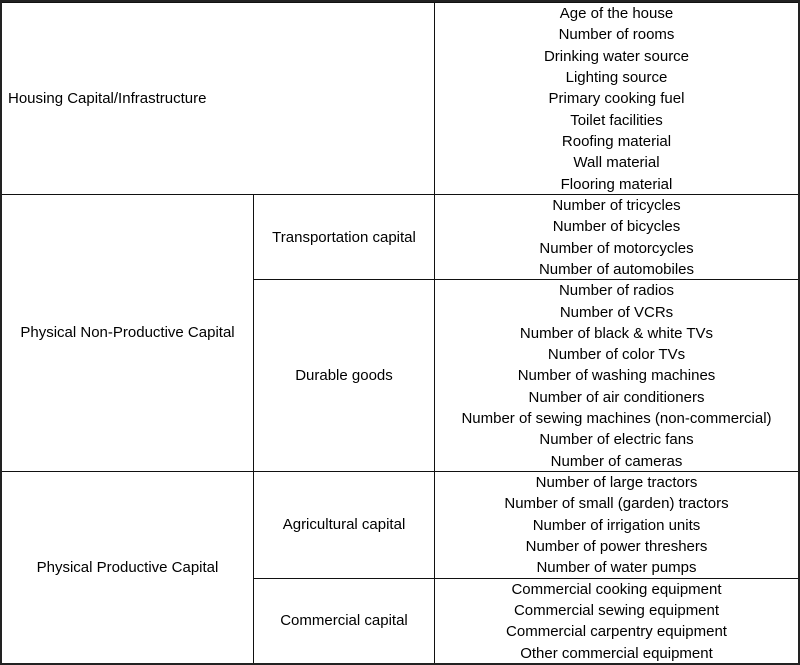 The image size is (800, 665). I want to click on subgroup-label: Commercial capital, so click(344, 620).